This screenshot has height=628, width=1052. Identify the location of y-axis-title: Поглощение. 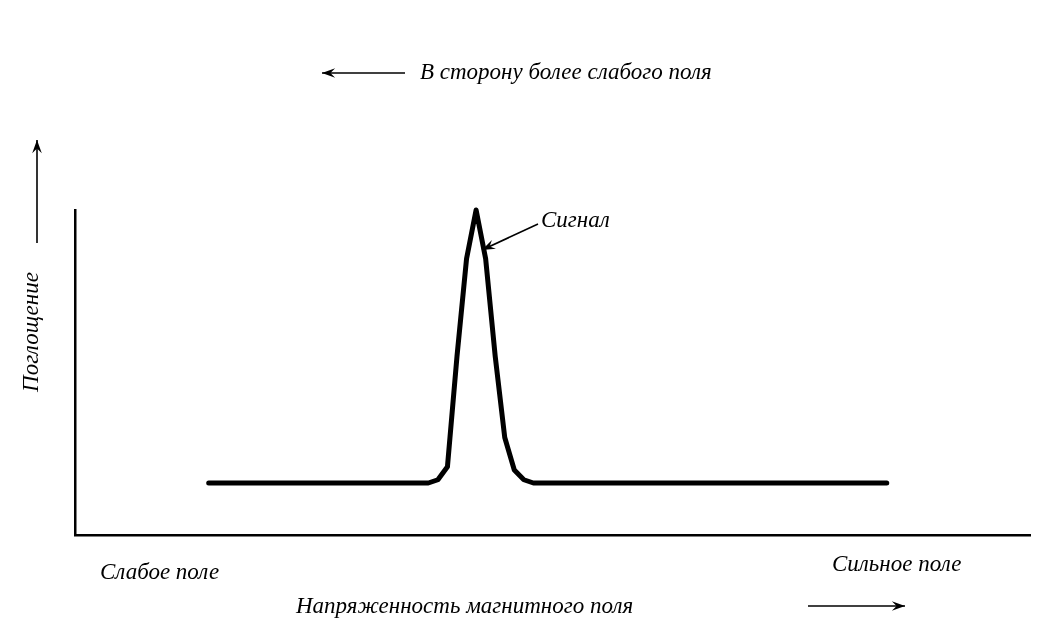
(30, 332).